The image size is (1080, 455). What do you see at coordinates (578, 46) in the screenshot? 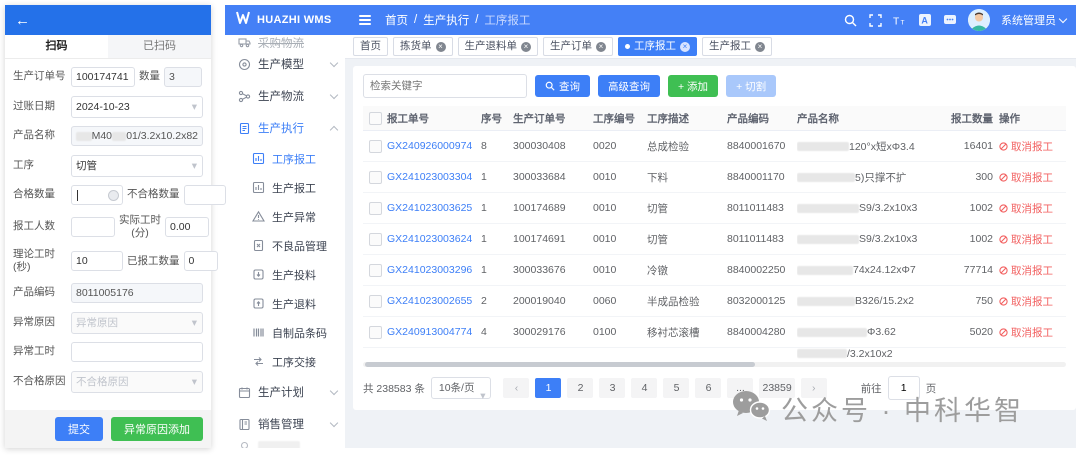
I see `view-tab-production-order: 生产订单 ×` at bounding box center [578, 46].